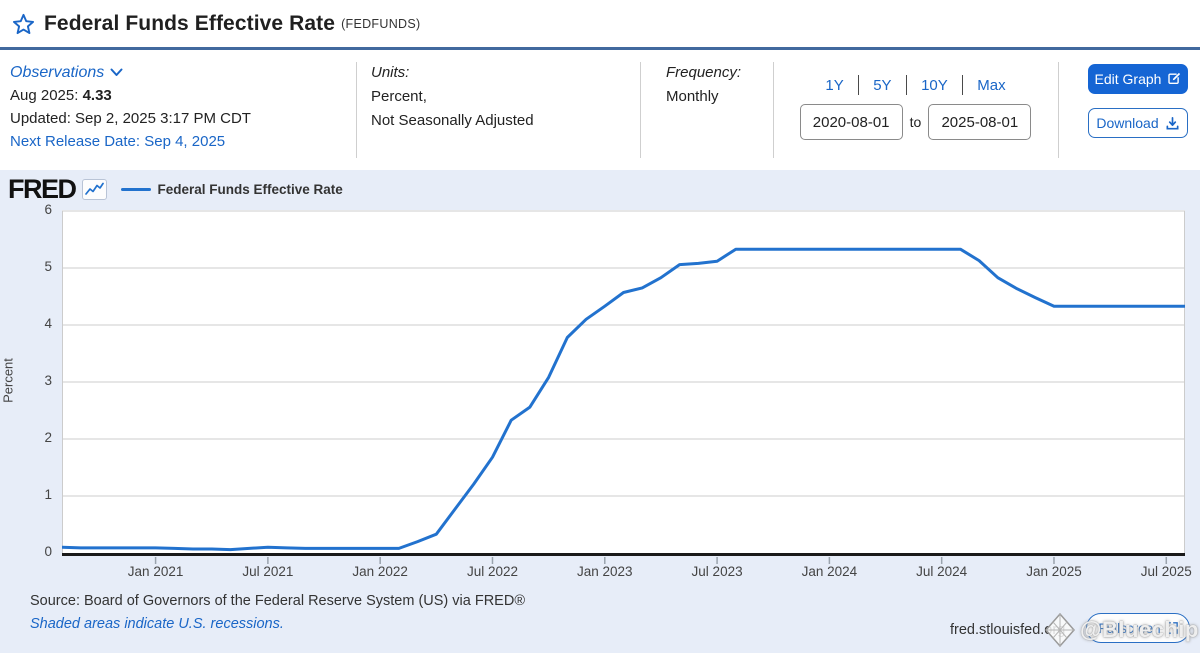 This screenshot has height=653, width=1200. I want to click on x-tick-label: Jul 2023, so click(717, 571).